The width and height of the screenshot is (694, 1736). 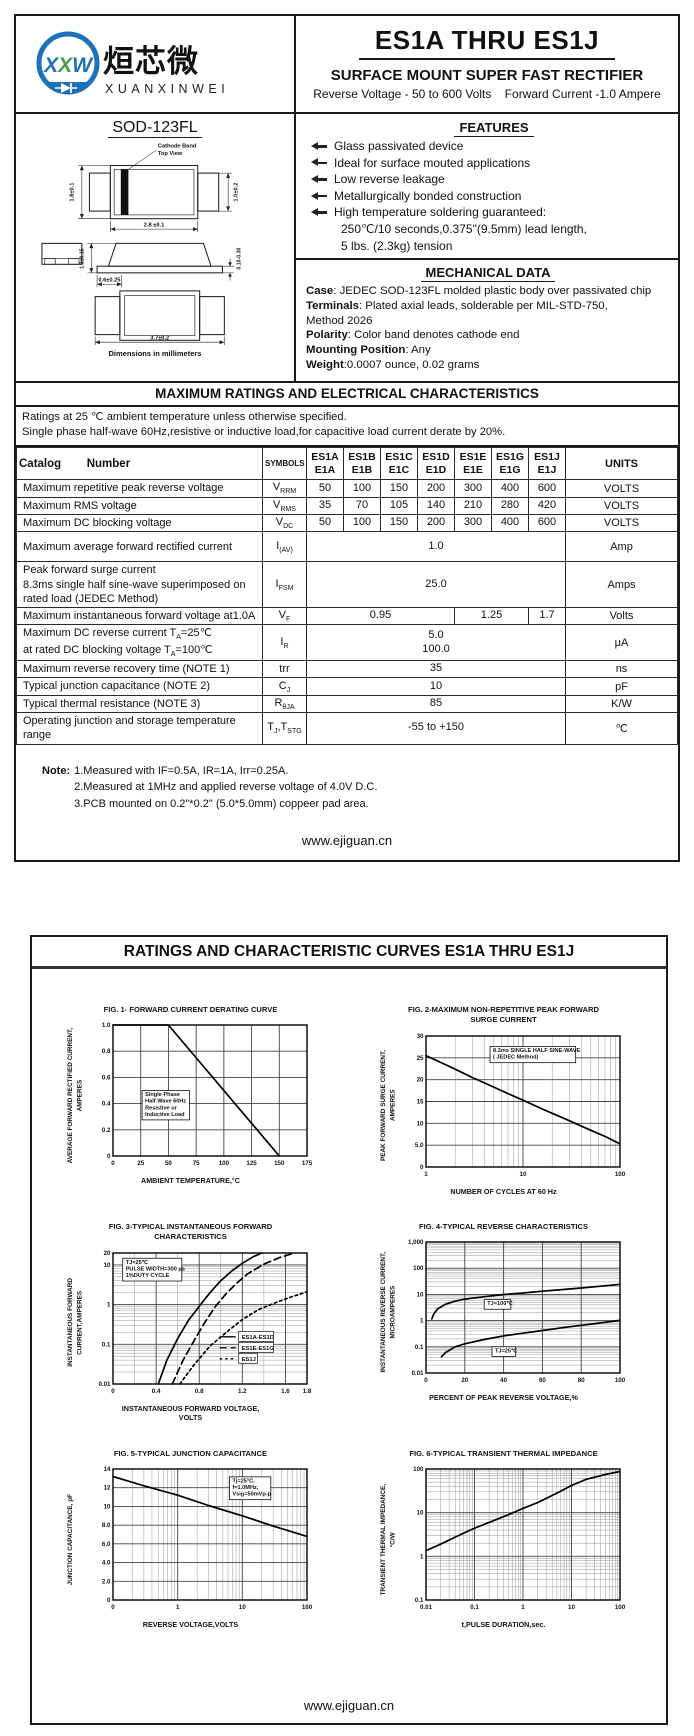 What do you see at coordinates (347, 840) in the screenshot?
I see `page1-footer-url: www.ejiguan.cn` at bounding box center [347, 840].